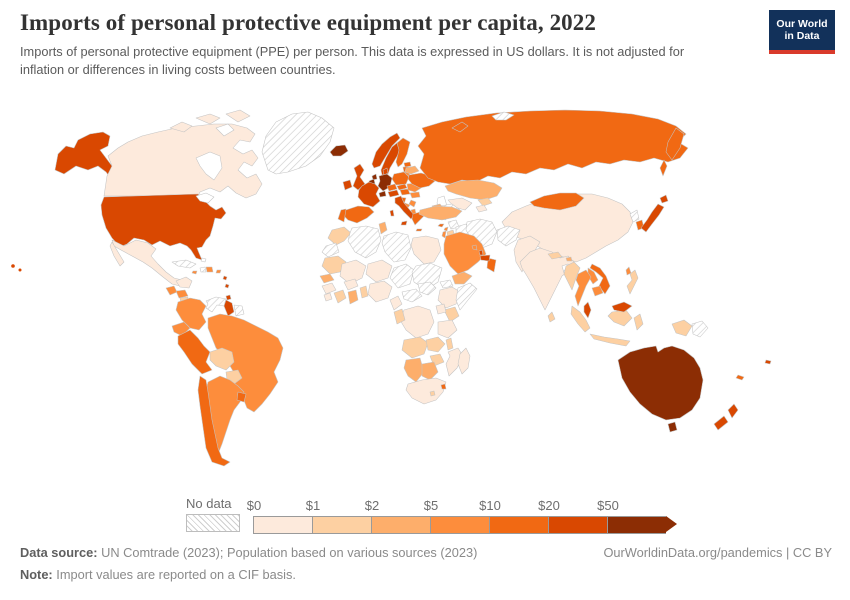 The height and width of the screenshot is (600, 850). I want to click on region-denmark, so click(385, 171).